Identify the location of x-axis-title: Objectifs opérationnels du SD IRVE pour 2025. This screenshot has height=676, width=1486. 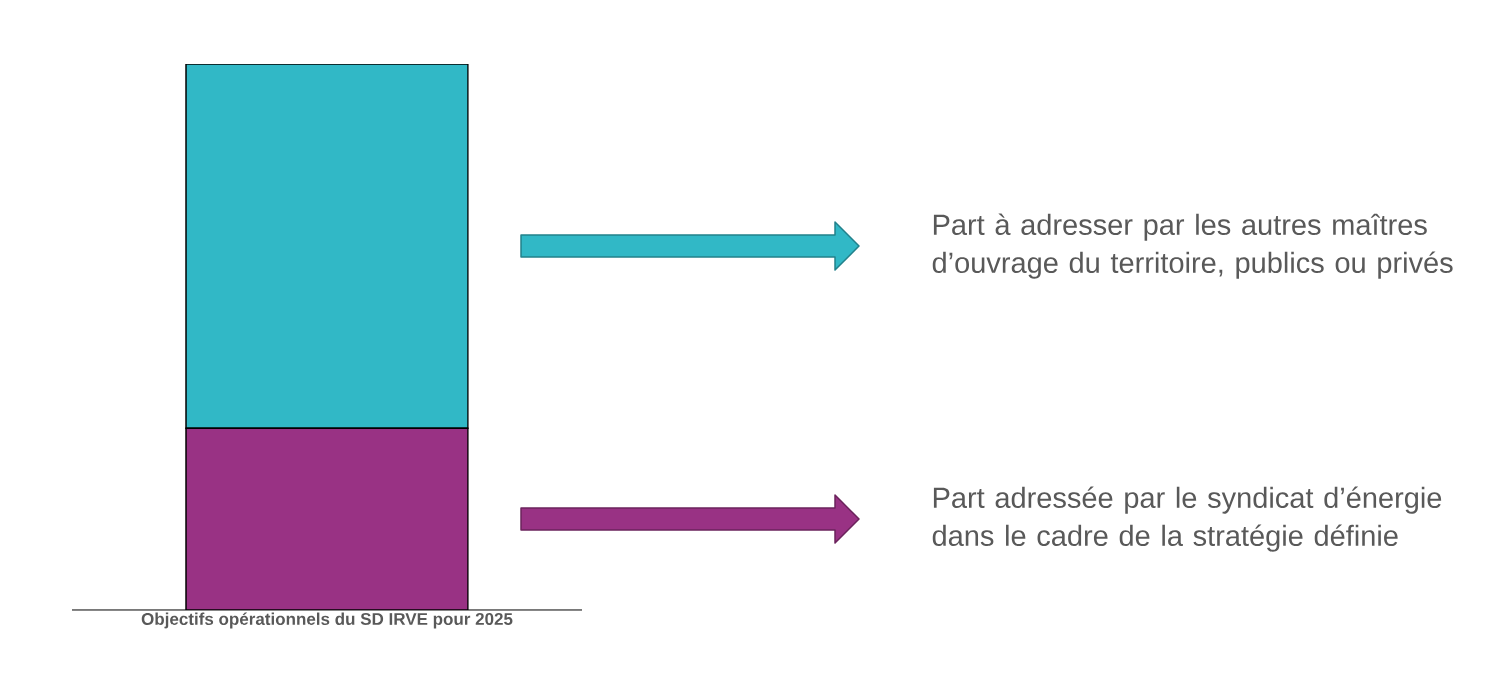
(327, 620).